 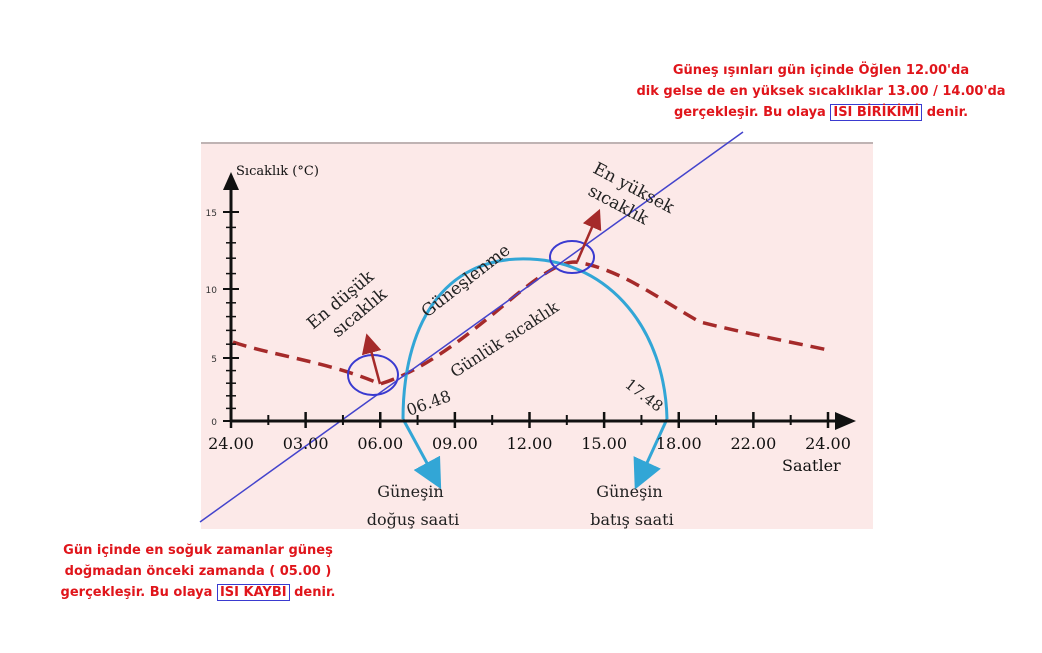 What do you see at coordinates (253, 592) in the screenshot?
I see `heat-loss-term: ISI KAYBI` at bounding box center [253, 592].